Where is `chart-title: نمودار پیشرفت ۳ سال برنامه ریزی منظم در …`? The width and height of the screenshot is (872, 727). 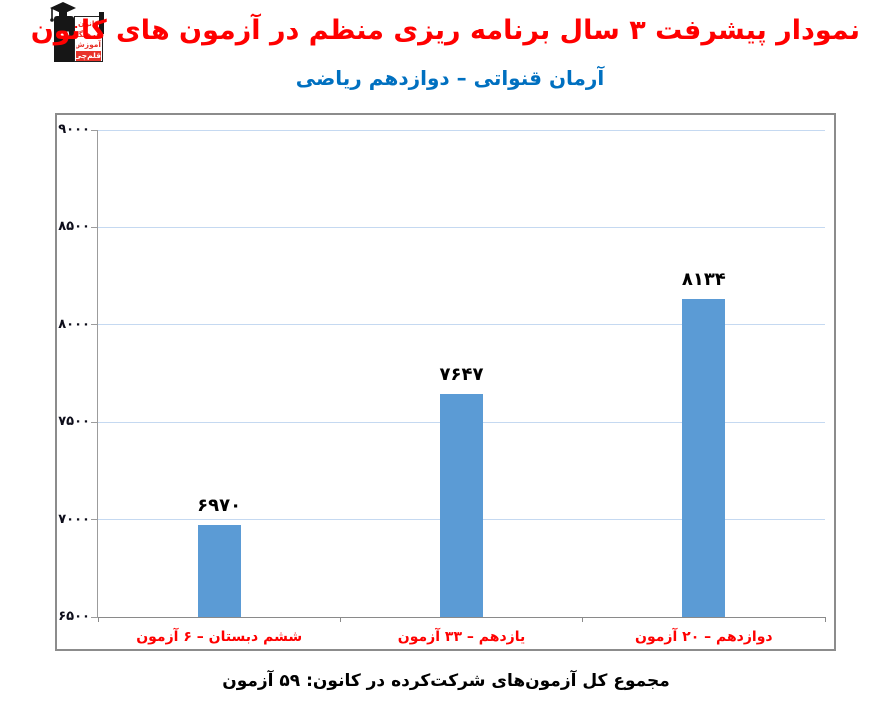
chart-title: نمودار پیشرفت ۳ سال برنامه ریزی منظم در … is located at coordinates (445, 30).